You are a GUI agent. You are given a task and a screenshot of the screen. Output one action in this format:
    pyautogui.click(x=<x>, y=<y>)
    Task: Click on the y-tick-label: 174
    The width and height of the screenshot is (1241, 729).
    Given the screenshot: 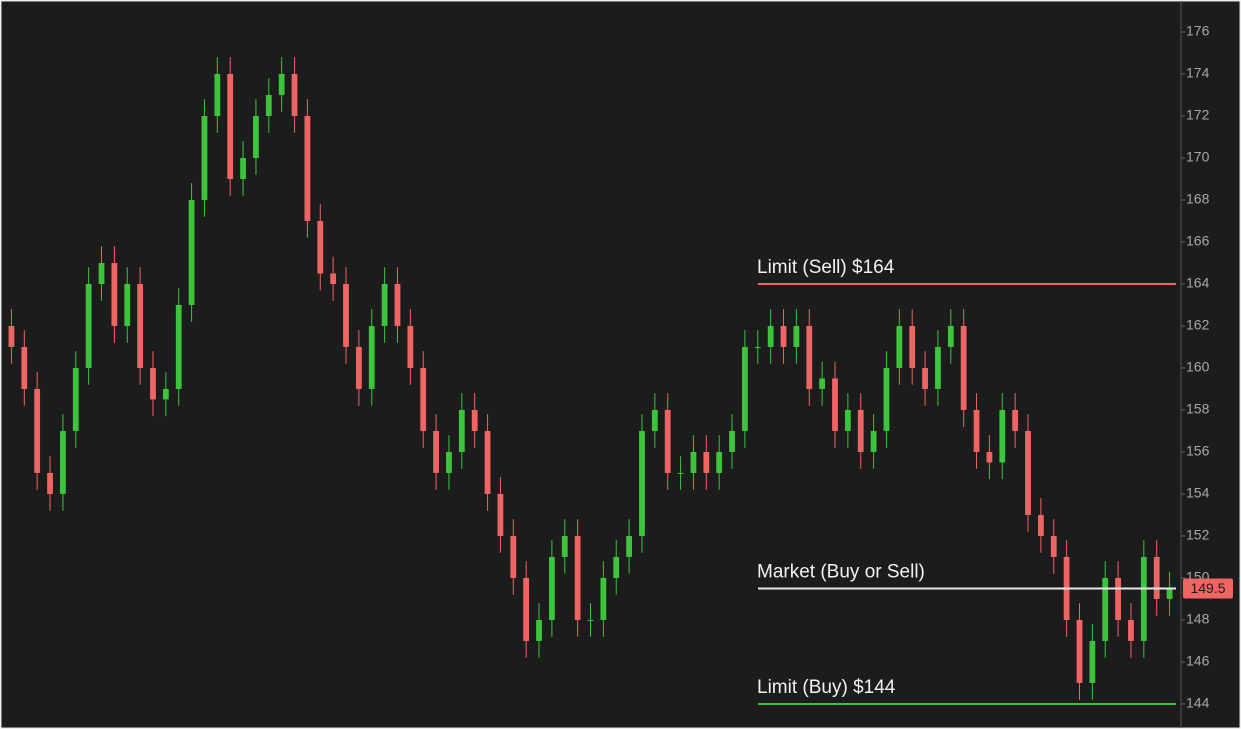 What is the action you would take?
    pyautogui.click(x=1198, y=73)
    